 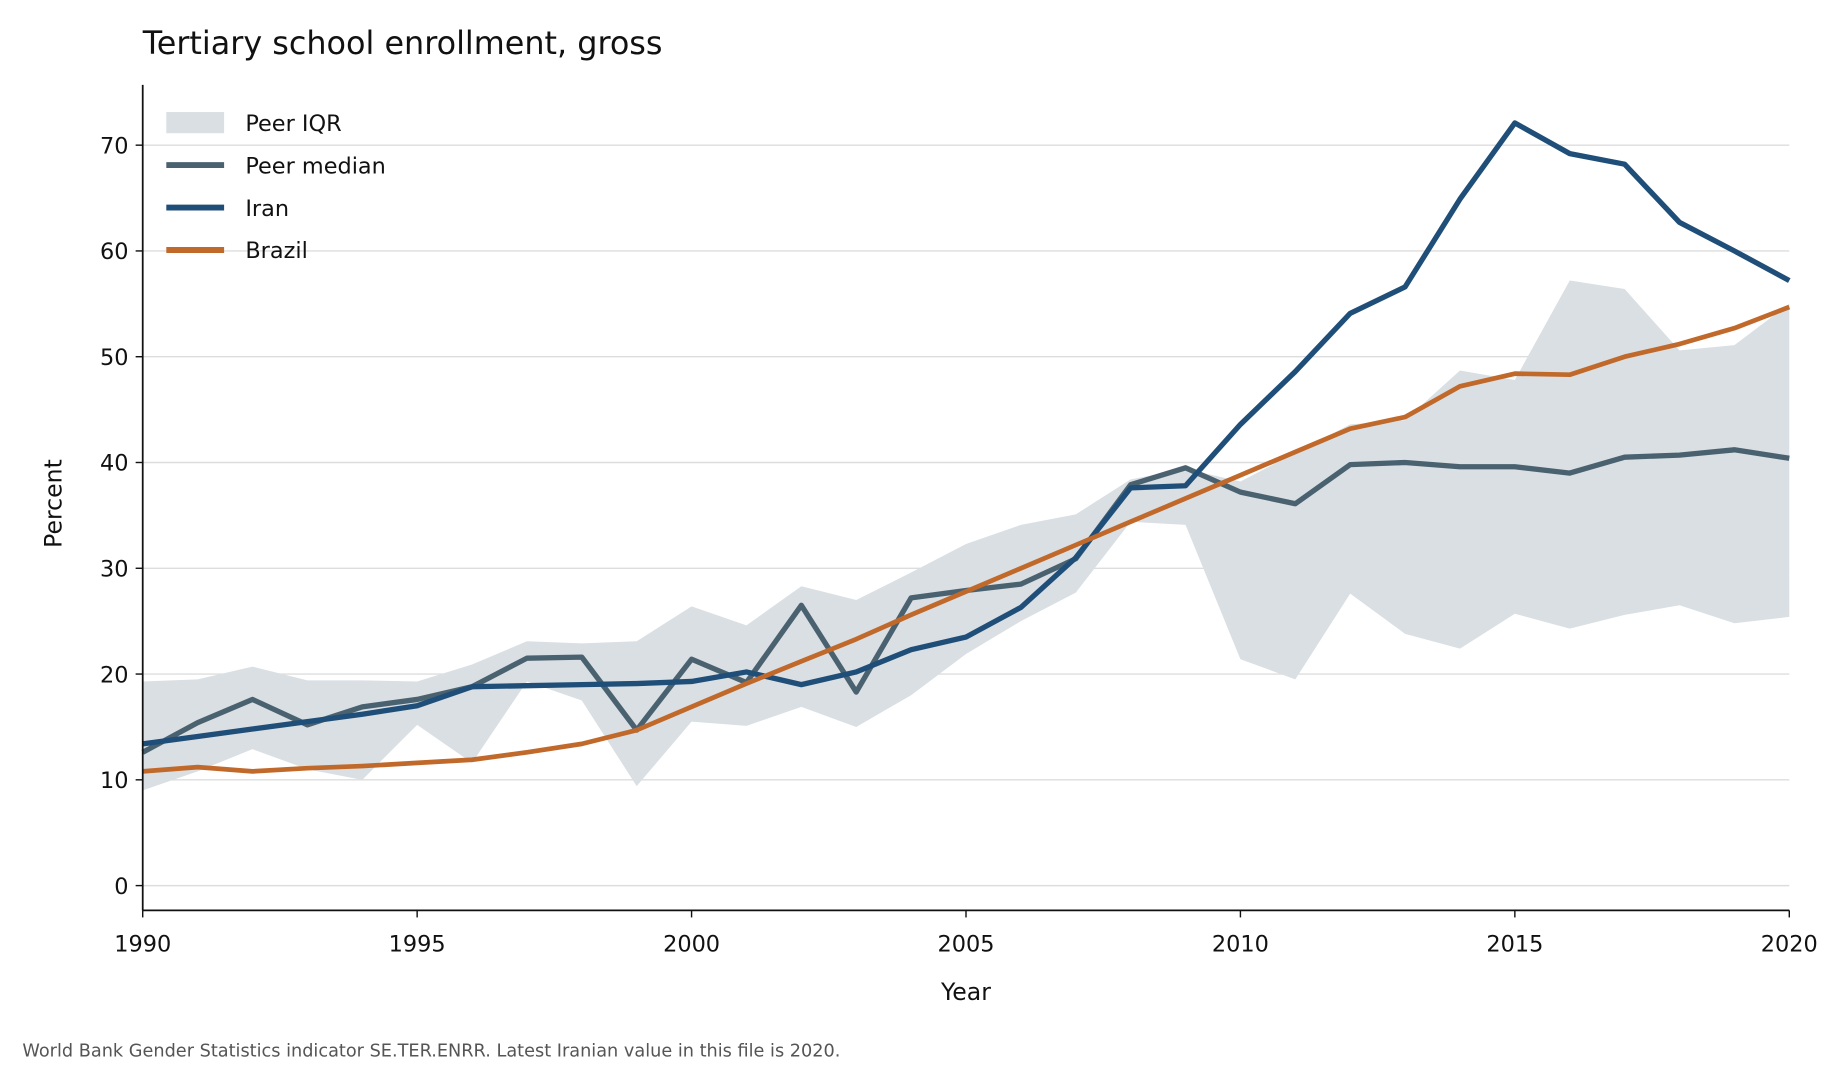 What do you see at coordinates (1789, 945) in the screenshot?
I see `x-tick-label: 2020` at bounding box center [1789, 945].